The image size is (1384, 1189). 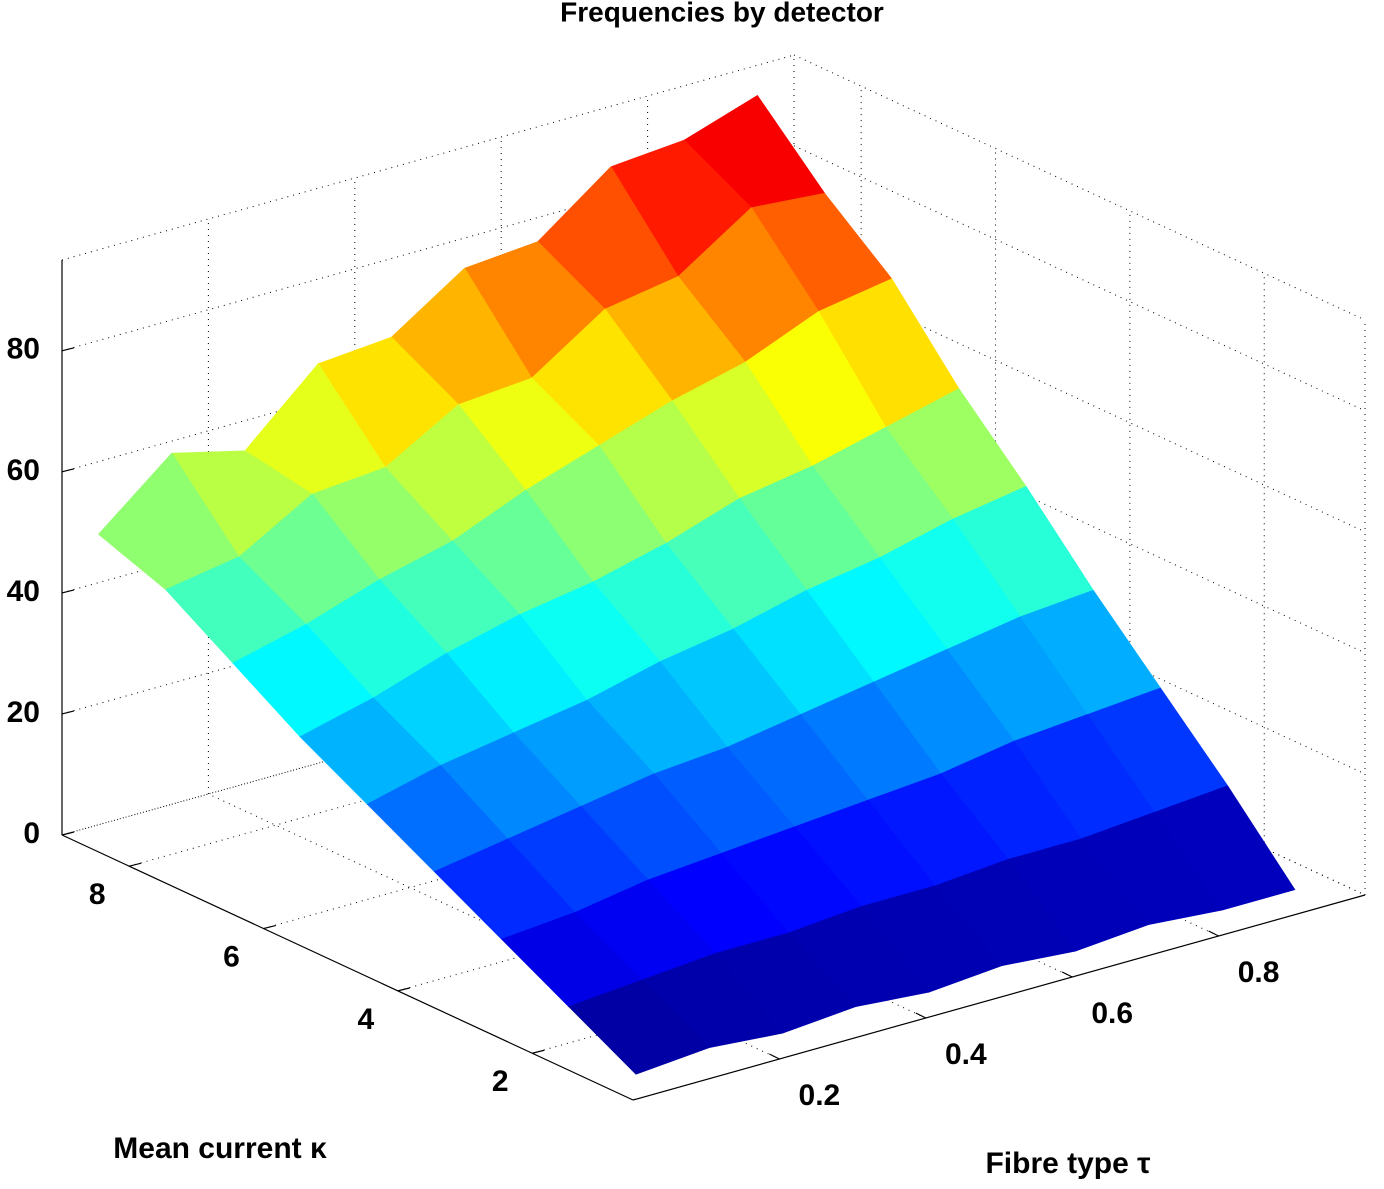 What do you see at coordinates (231, 956) in the screenshot?
I see `x-tick-label: 6` at bounding box center [231, 956].